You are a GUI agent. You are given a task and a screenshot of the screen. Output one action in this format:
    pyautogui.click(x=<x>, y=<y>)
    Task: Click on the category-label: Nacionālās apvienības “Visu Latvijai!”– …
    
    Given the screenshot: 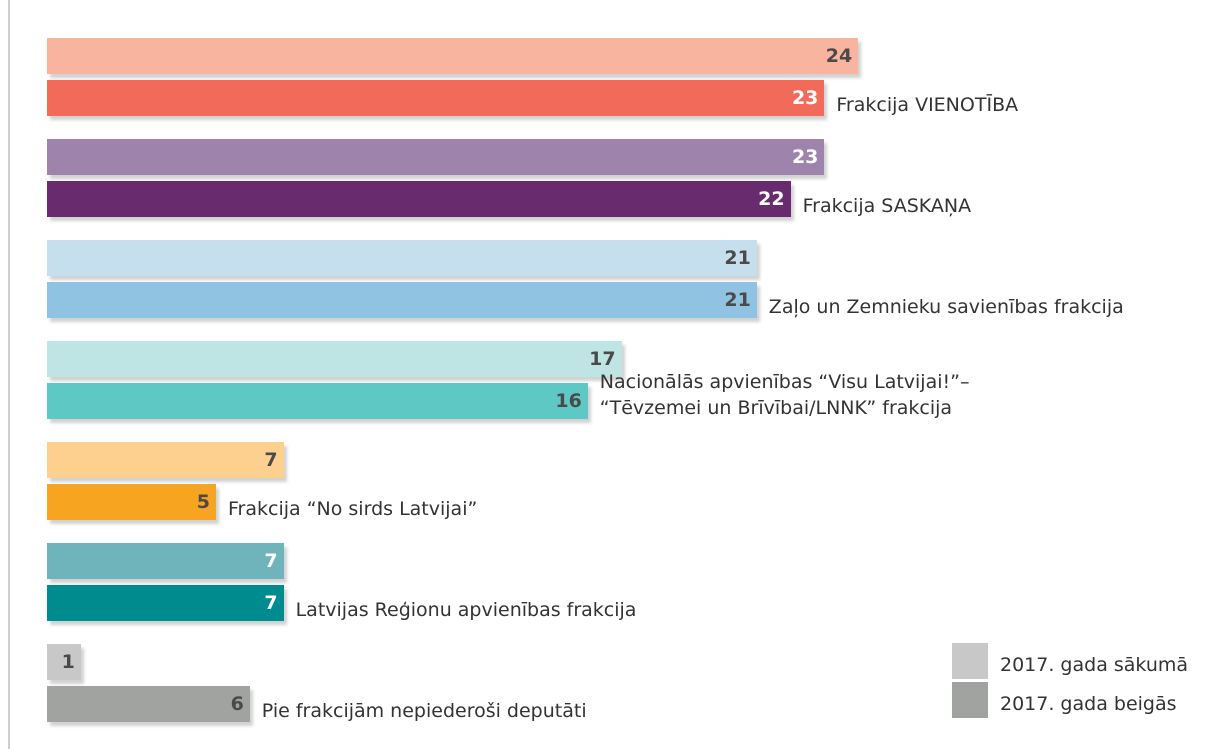 What is the action you would take?
    pyautogui.click(x=784, y=395)
    